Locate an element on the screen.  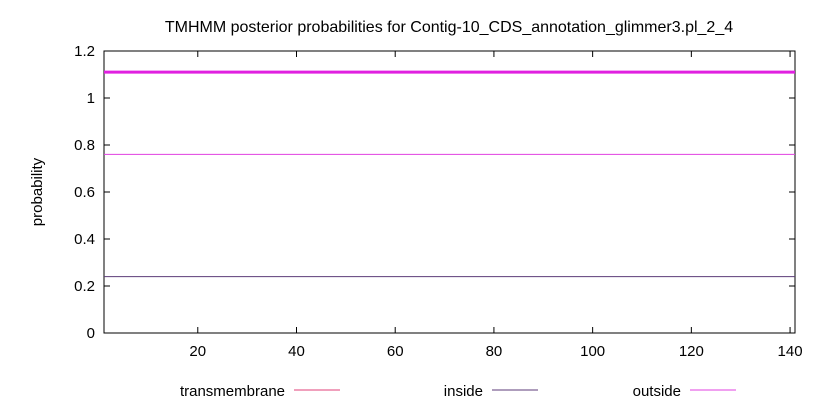
x-tick-label: 120 is located at coordinates (691, 351).